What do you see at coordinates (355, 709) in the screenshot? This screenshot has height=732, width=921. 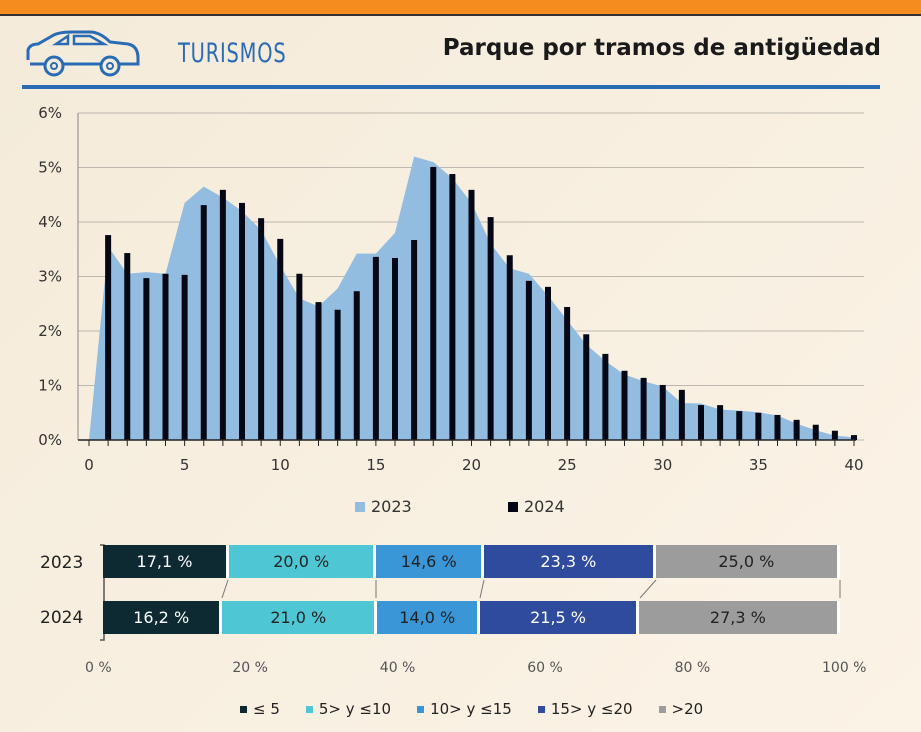 I see `legend-label: 5> y ≤10` at bounding box center [355, 709].